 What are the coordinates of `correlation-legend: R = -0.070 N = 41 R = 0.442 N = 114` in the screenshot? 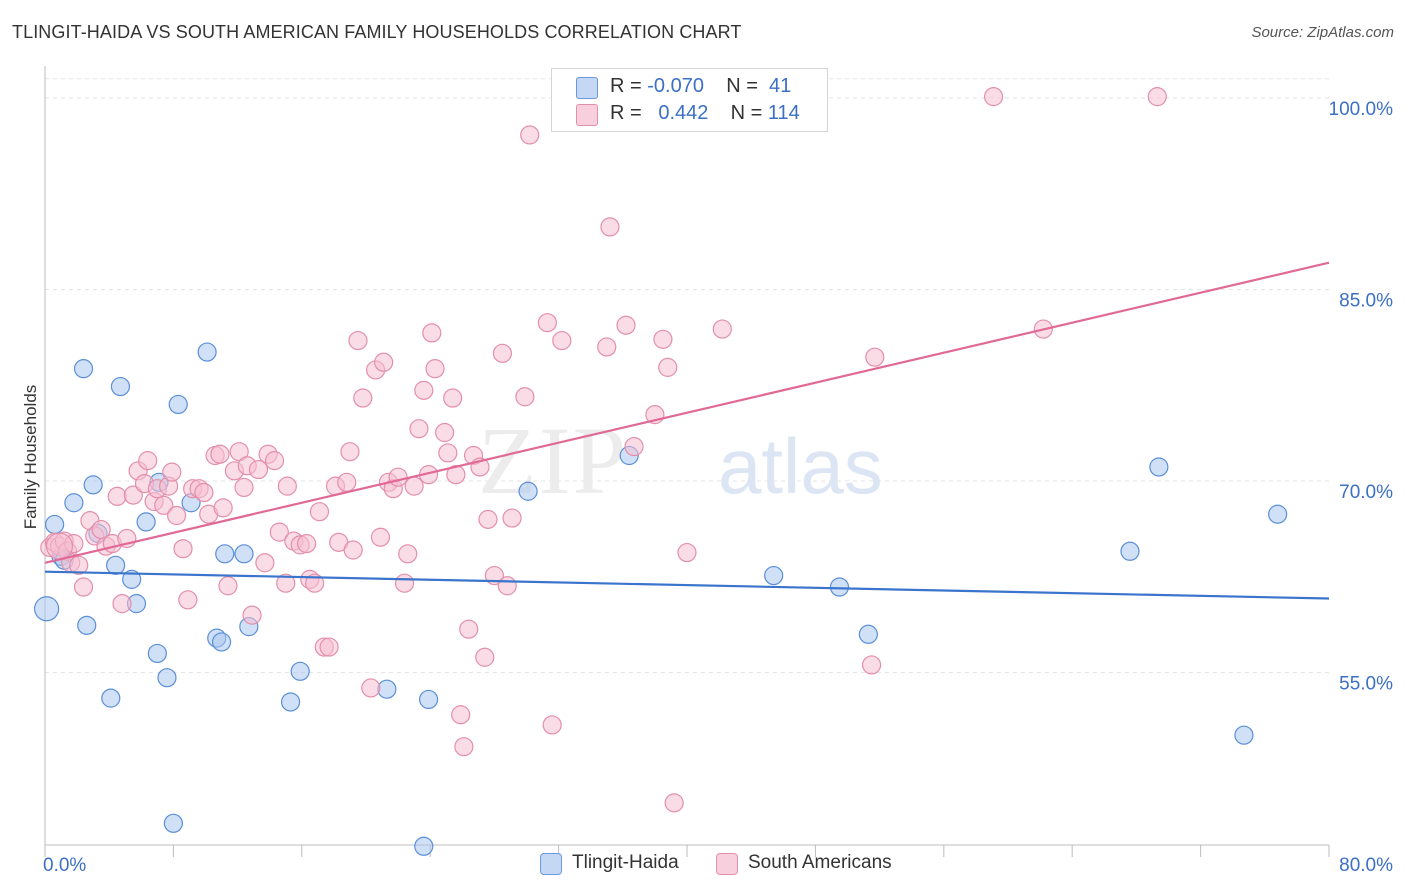 It's located at (689, 100).